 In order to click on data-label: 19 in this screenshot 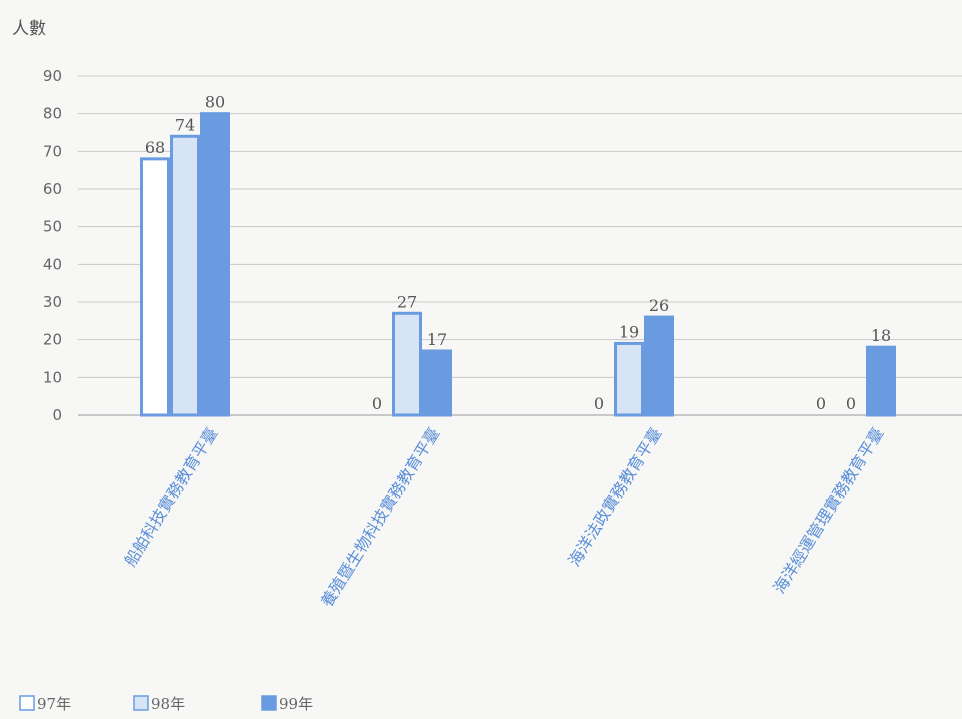, I will do `click(629, 331)`.